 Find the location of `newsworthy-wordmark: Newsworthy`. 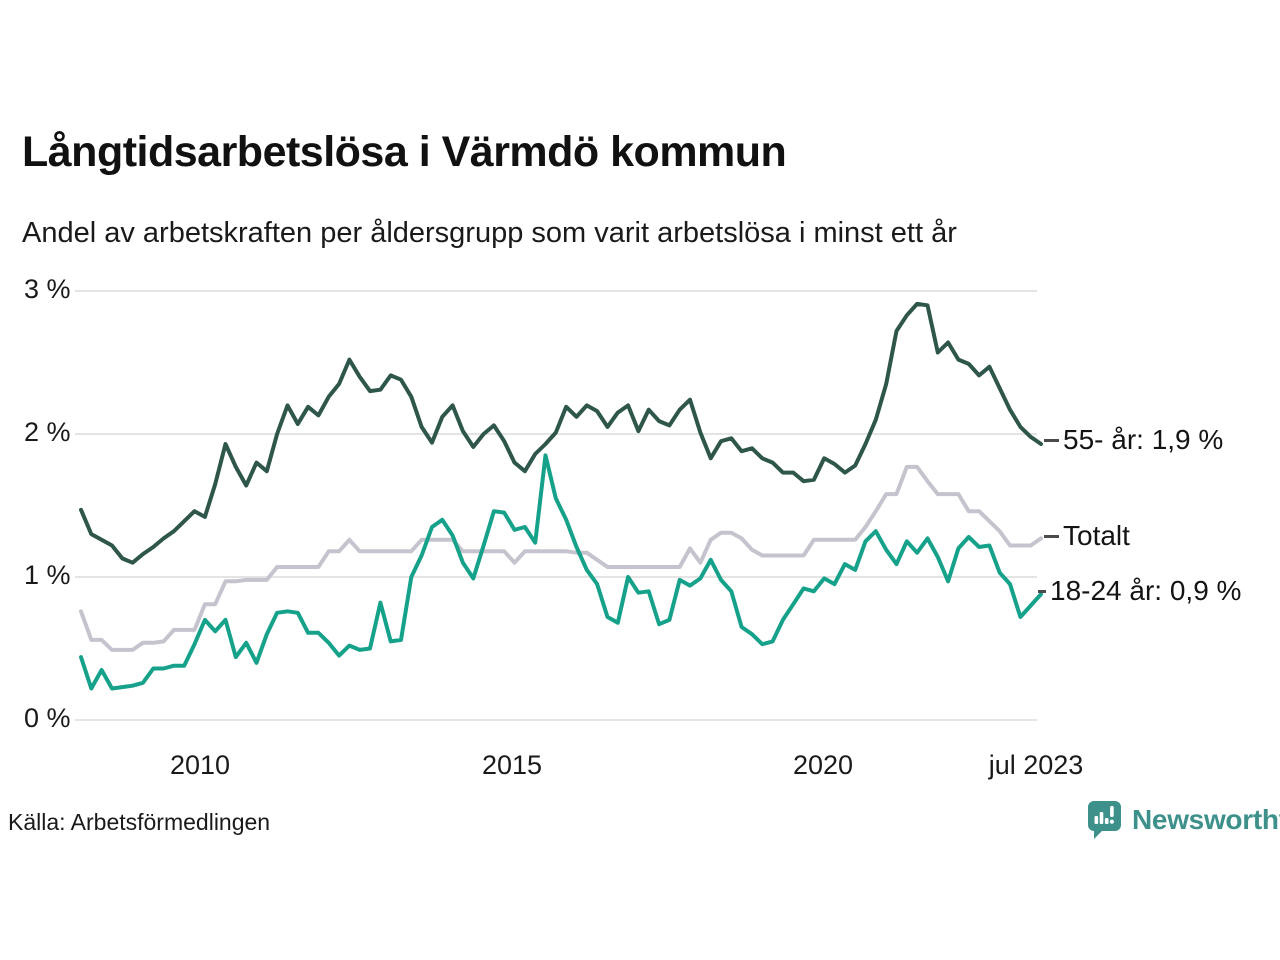

newsworthy-wordmark: Newsworthy is located at coordinates (1206, 819).